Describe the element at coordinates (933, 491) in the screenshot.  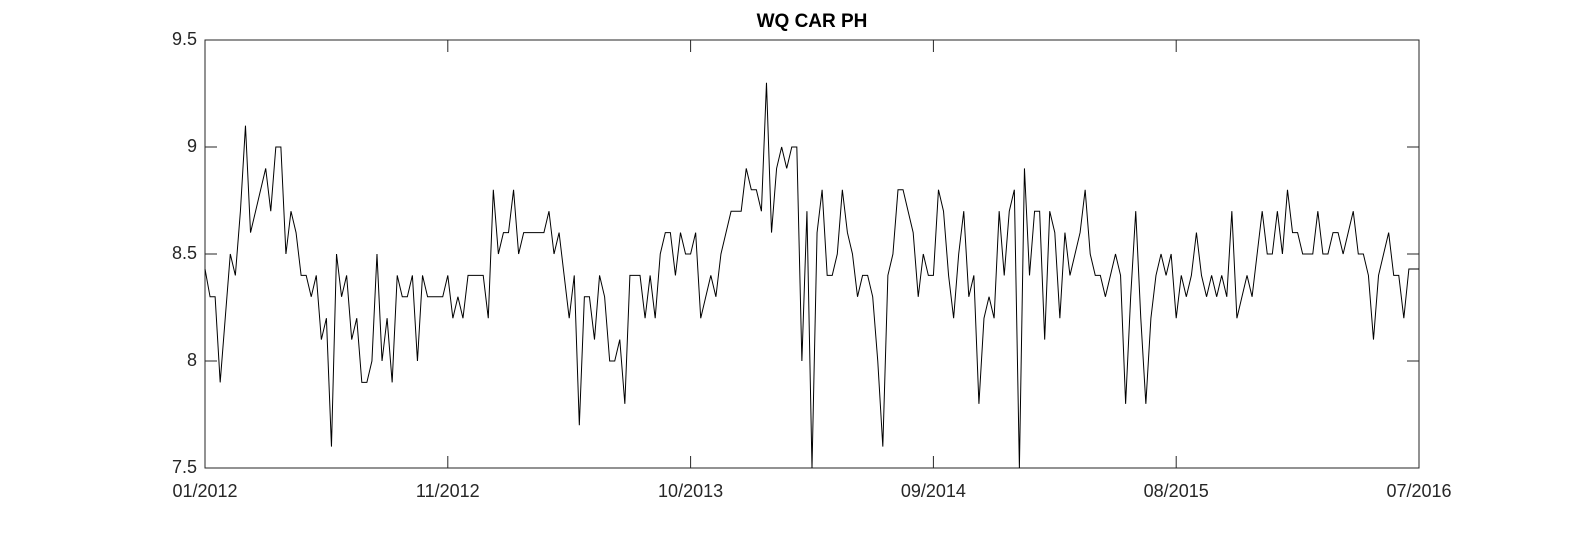
I see `x-tick-label: 09/2014` at that location.